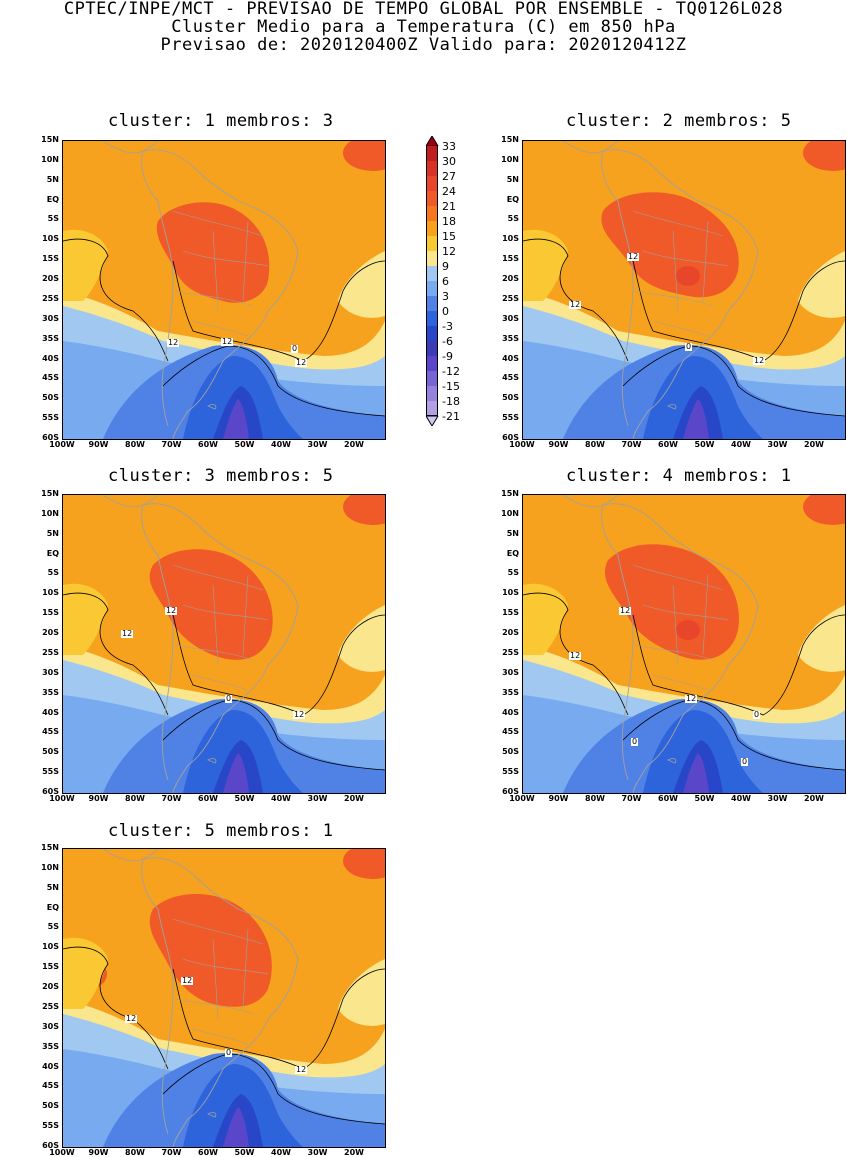 This screenshot has width=847, height=1157. I want to click on colorbar-label: -21, so click(451, 416).